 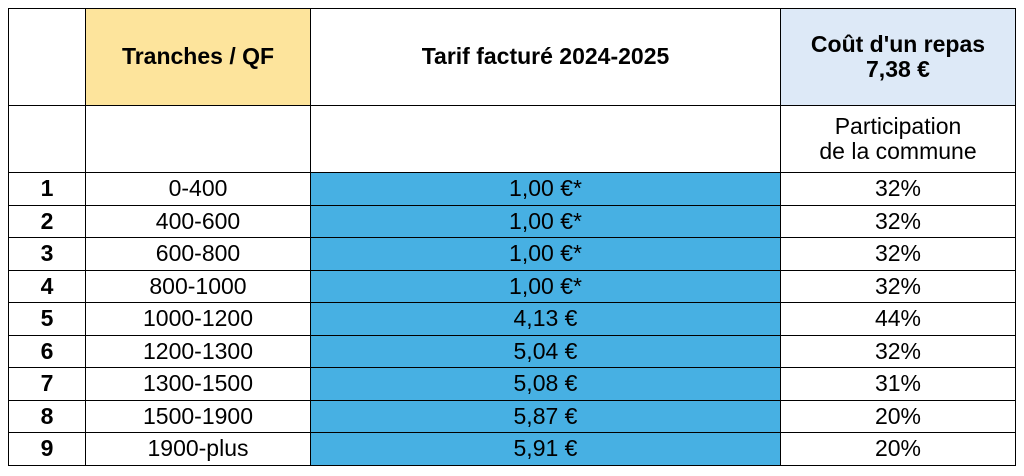 I want to click on subheader-row: Participation de la commune, so click(x=512, y=139).